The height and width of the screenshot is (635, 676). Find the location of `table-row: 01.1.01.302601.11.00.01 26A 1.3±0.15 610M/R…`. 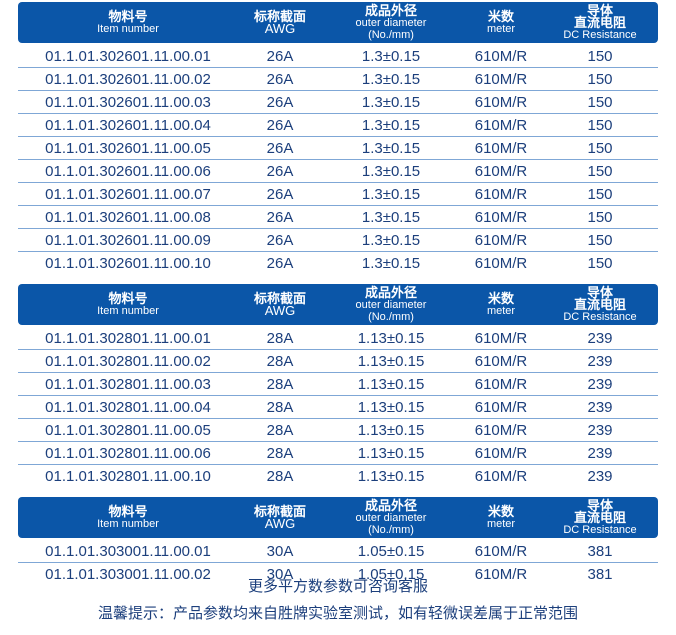

table-row: 01.1.01.302601.11.00.01 26A 1.3±0.15 610M/R… is located at coordinates (338, 56).